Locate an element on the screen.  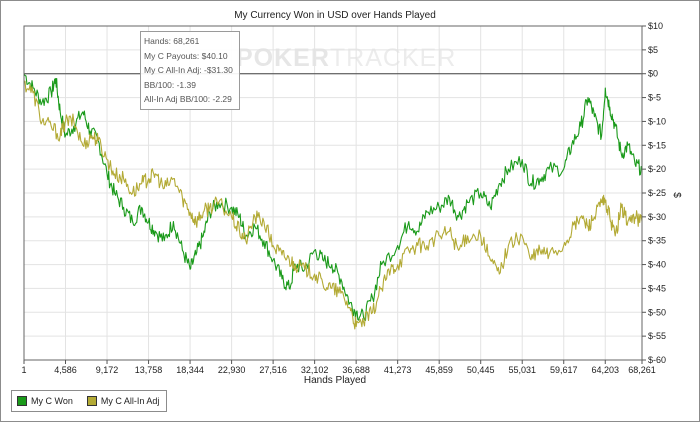
x-tick-label: 50,445 is located at coordinates (481, 370).